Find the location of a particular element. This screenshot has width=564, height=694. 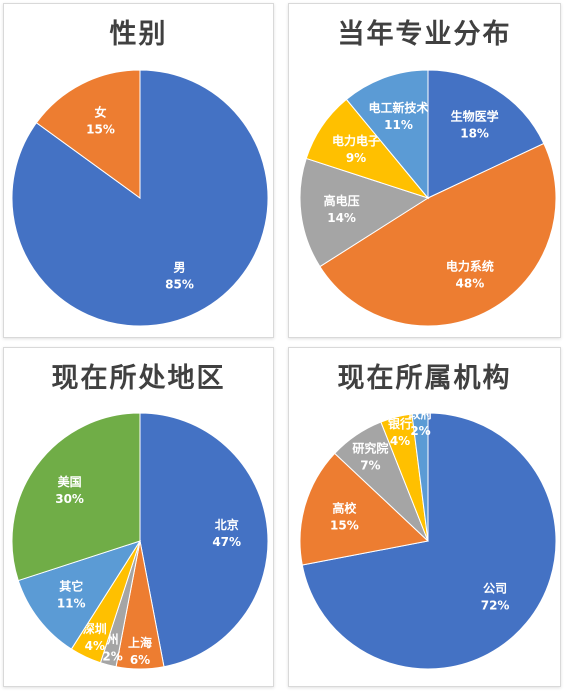

slice-category-label: 上海 is located at coordinates (140, 642).